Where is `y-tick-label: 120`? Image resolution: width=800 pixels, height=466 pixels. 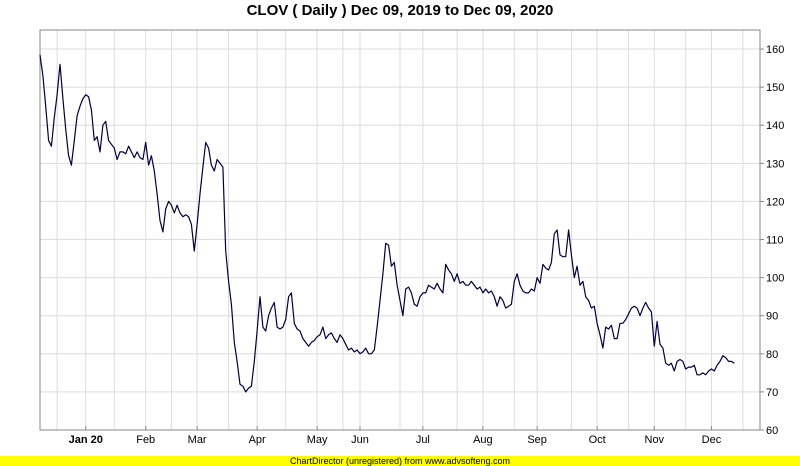 y-tick-label: 120 is located at coordinates (775, 202).